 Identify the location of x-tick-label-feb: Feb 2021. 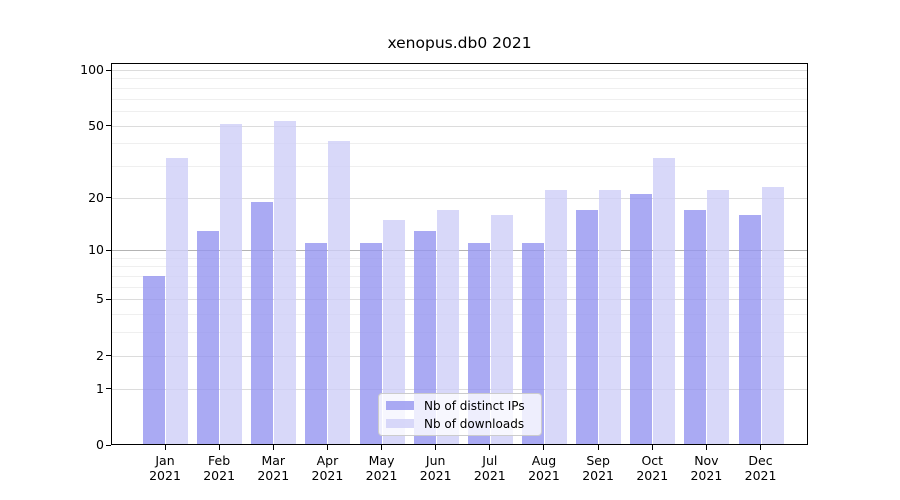
(219, 468).